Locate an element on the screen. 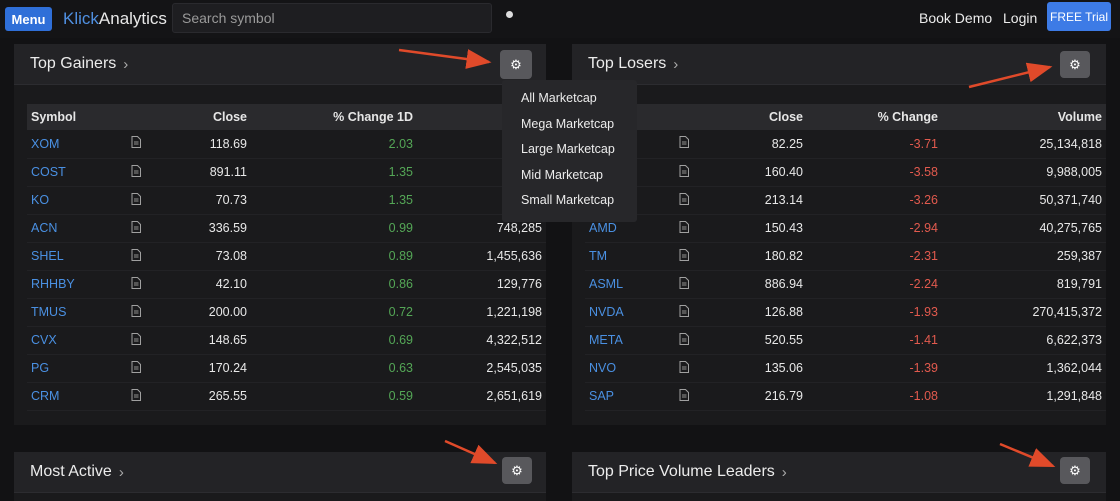 This screenshot has height=501, width=1120. table-row: TMUS 200.00 0.72 1,221,198 is located at coordinates (286, 312).